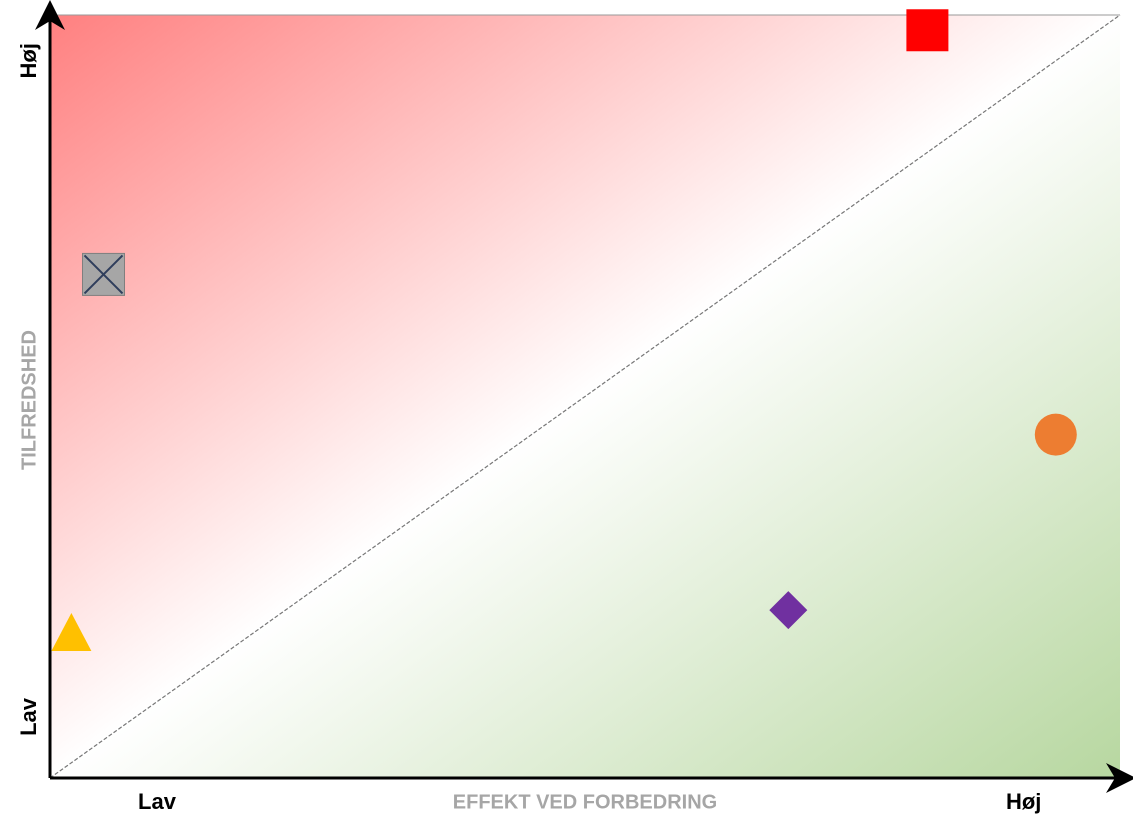 The image size is (1133, 820). What do you see at coordinates (1023, 801) in the screenshot?
I see `x-tick-label: Høj` at bounding box center [1023, 801].